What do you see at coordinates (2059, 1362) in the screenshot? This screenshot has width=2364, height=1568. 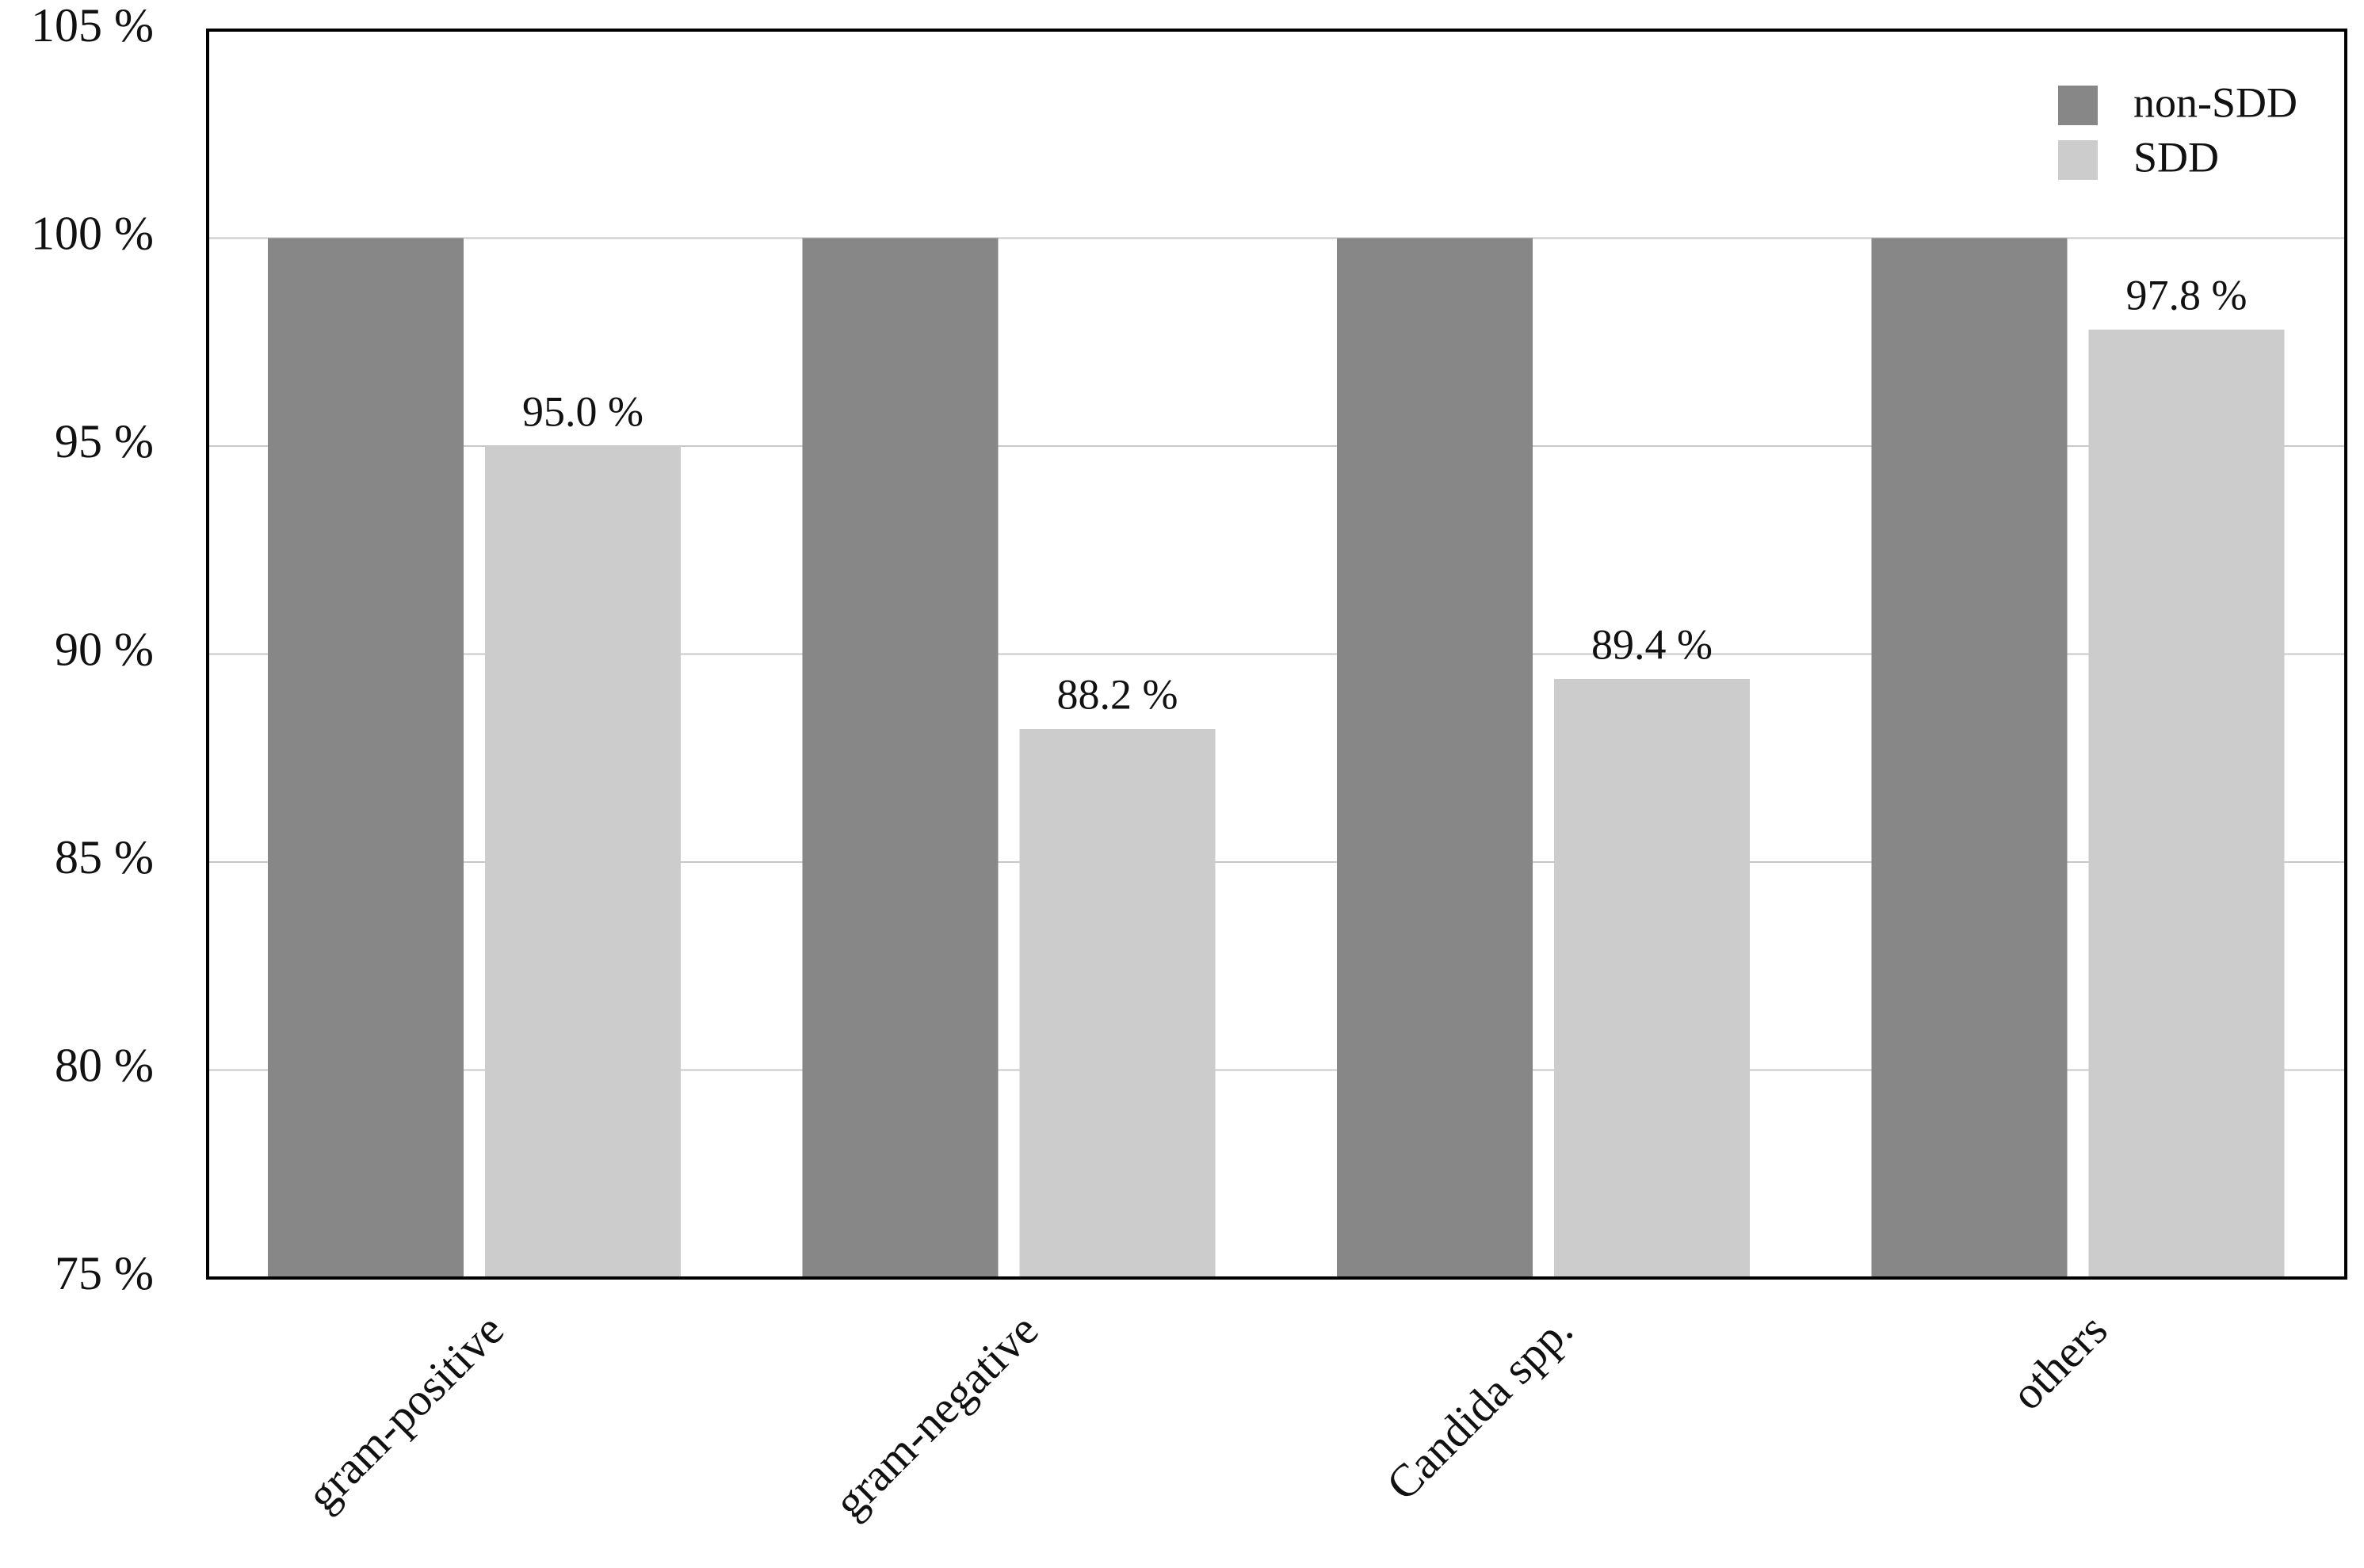 I see `x-tick-label: others` at bounding box center [2059, 1362].